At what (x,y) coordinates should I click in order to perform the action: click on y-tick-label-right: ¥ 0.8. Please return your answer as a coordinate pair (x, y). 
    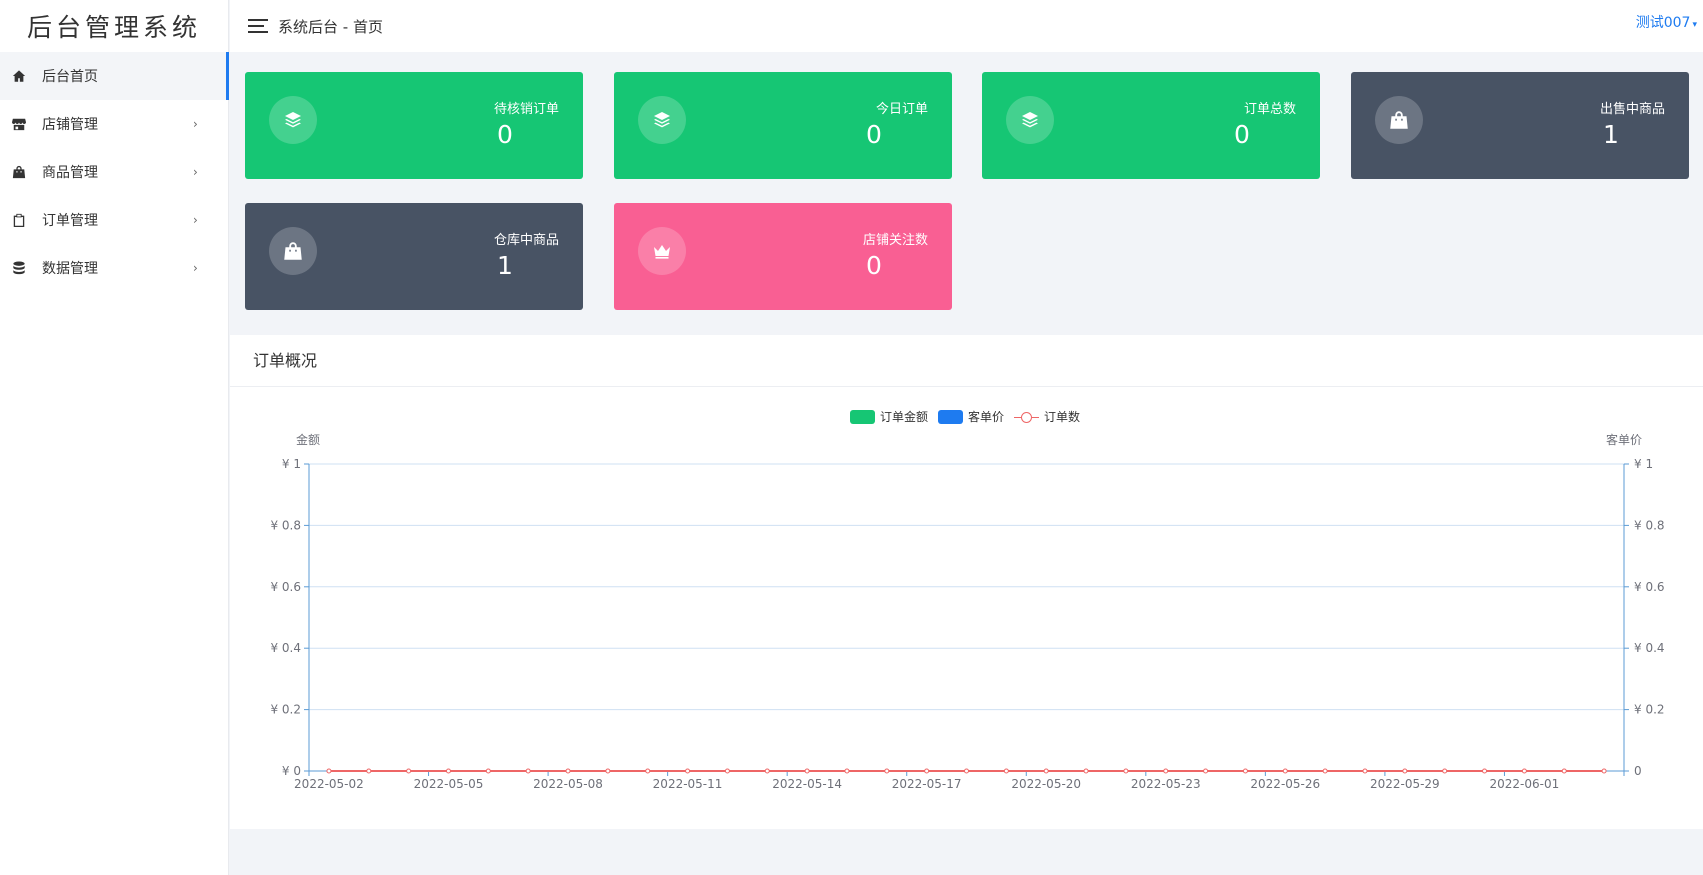
    Looking at the image, I should click on (1649, 525).